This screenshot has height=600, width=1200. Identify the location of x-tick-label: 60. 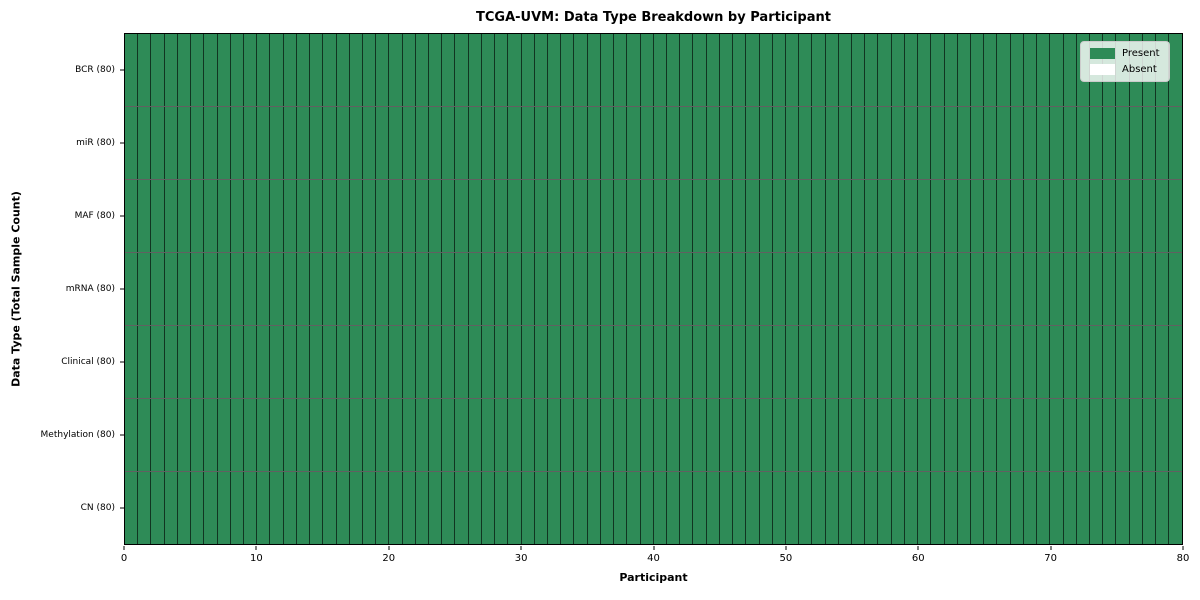
(918, 558).